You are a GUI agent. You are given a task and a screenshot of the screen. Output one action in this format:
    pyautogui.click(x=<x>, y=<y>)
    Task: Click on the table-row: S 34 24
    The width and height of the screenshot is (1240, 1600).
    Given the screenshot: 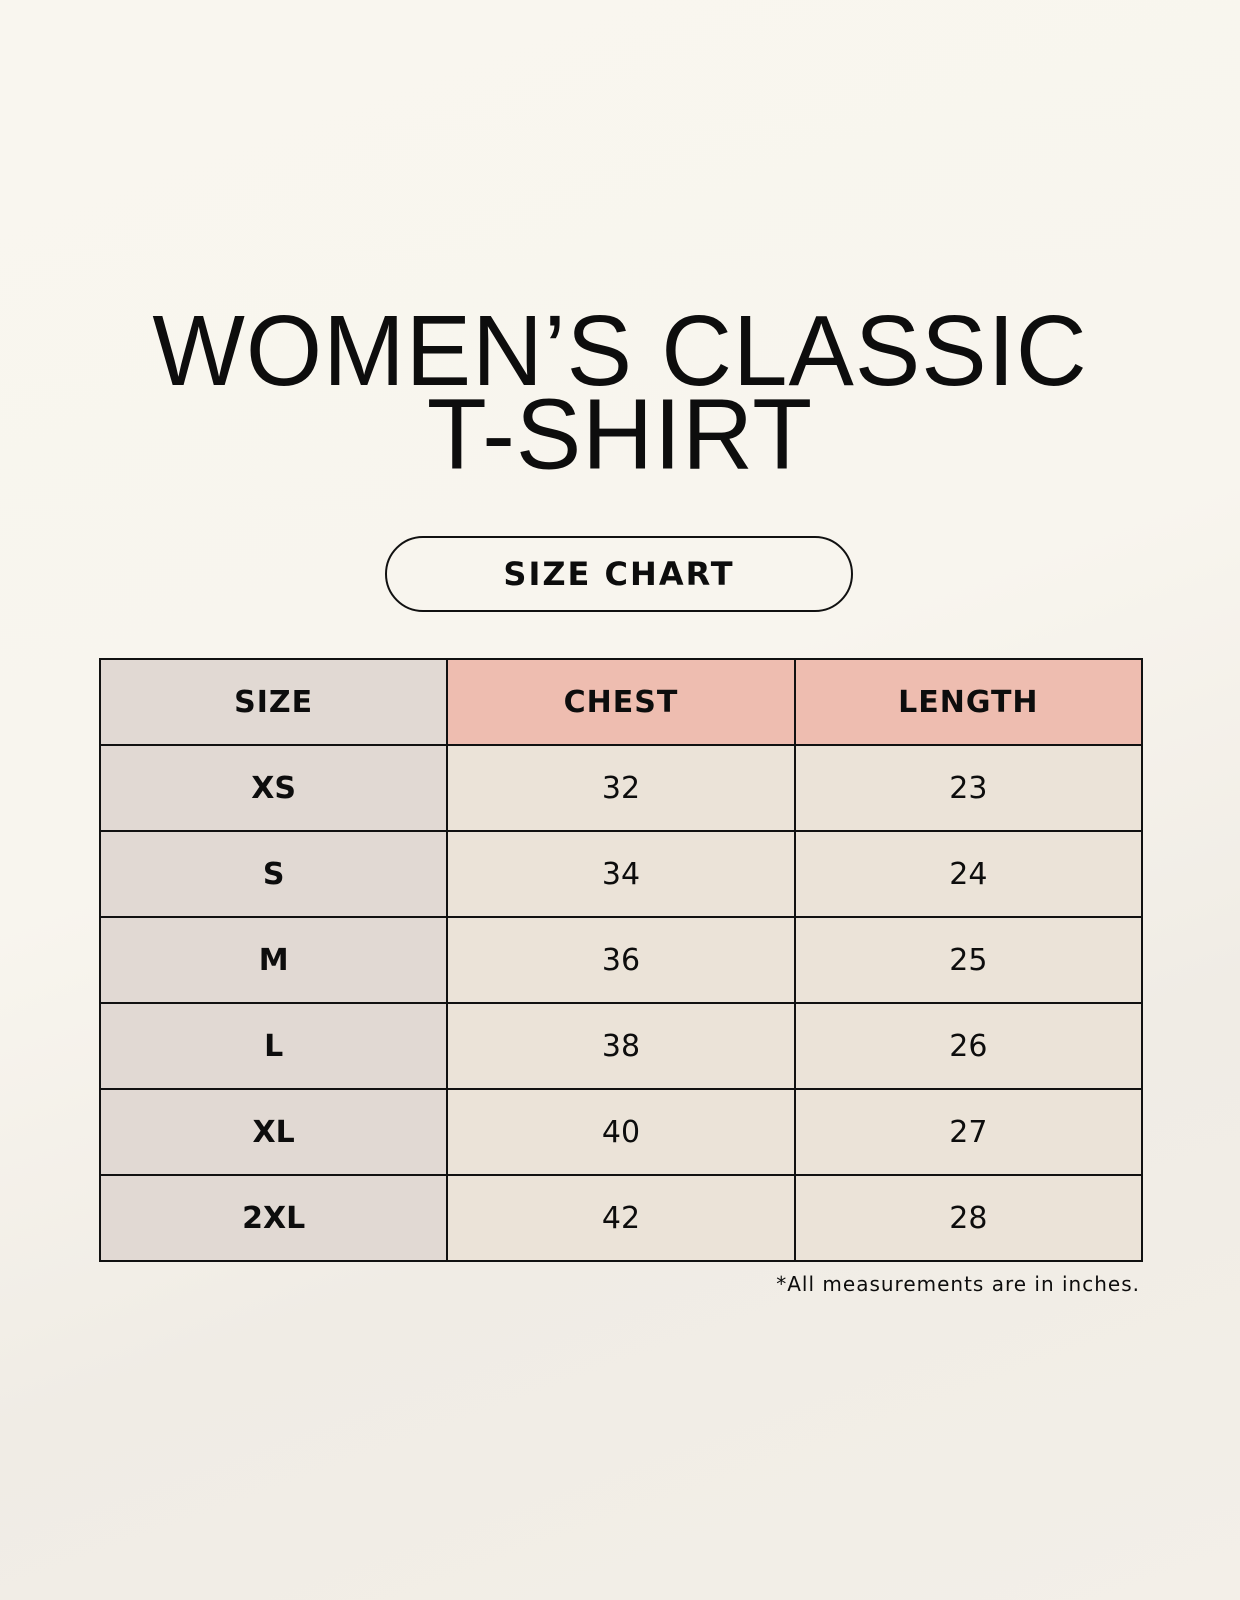 What is the action you would take?
    pyautogui.click(x=621, y=874)
    